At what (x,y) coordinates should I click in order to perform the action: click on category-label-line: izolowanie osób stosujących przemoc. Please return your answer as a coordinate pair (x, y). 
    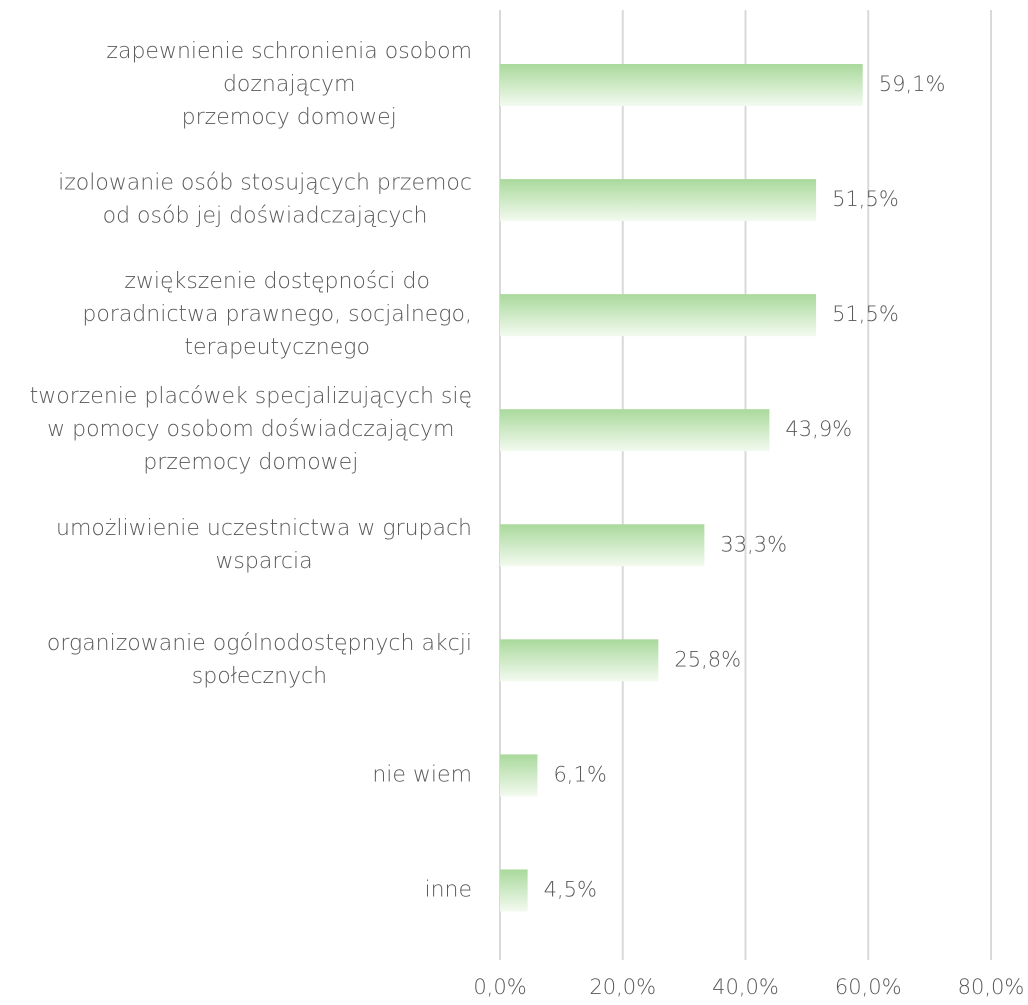
    Looking at the image, I should click on (265, 183).